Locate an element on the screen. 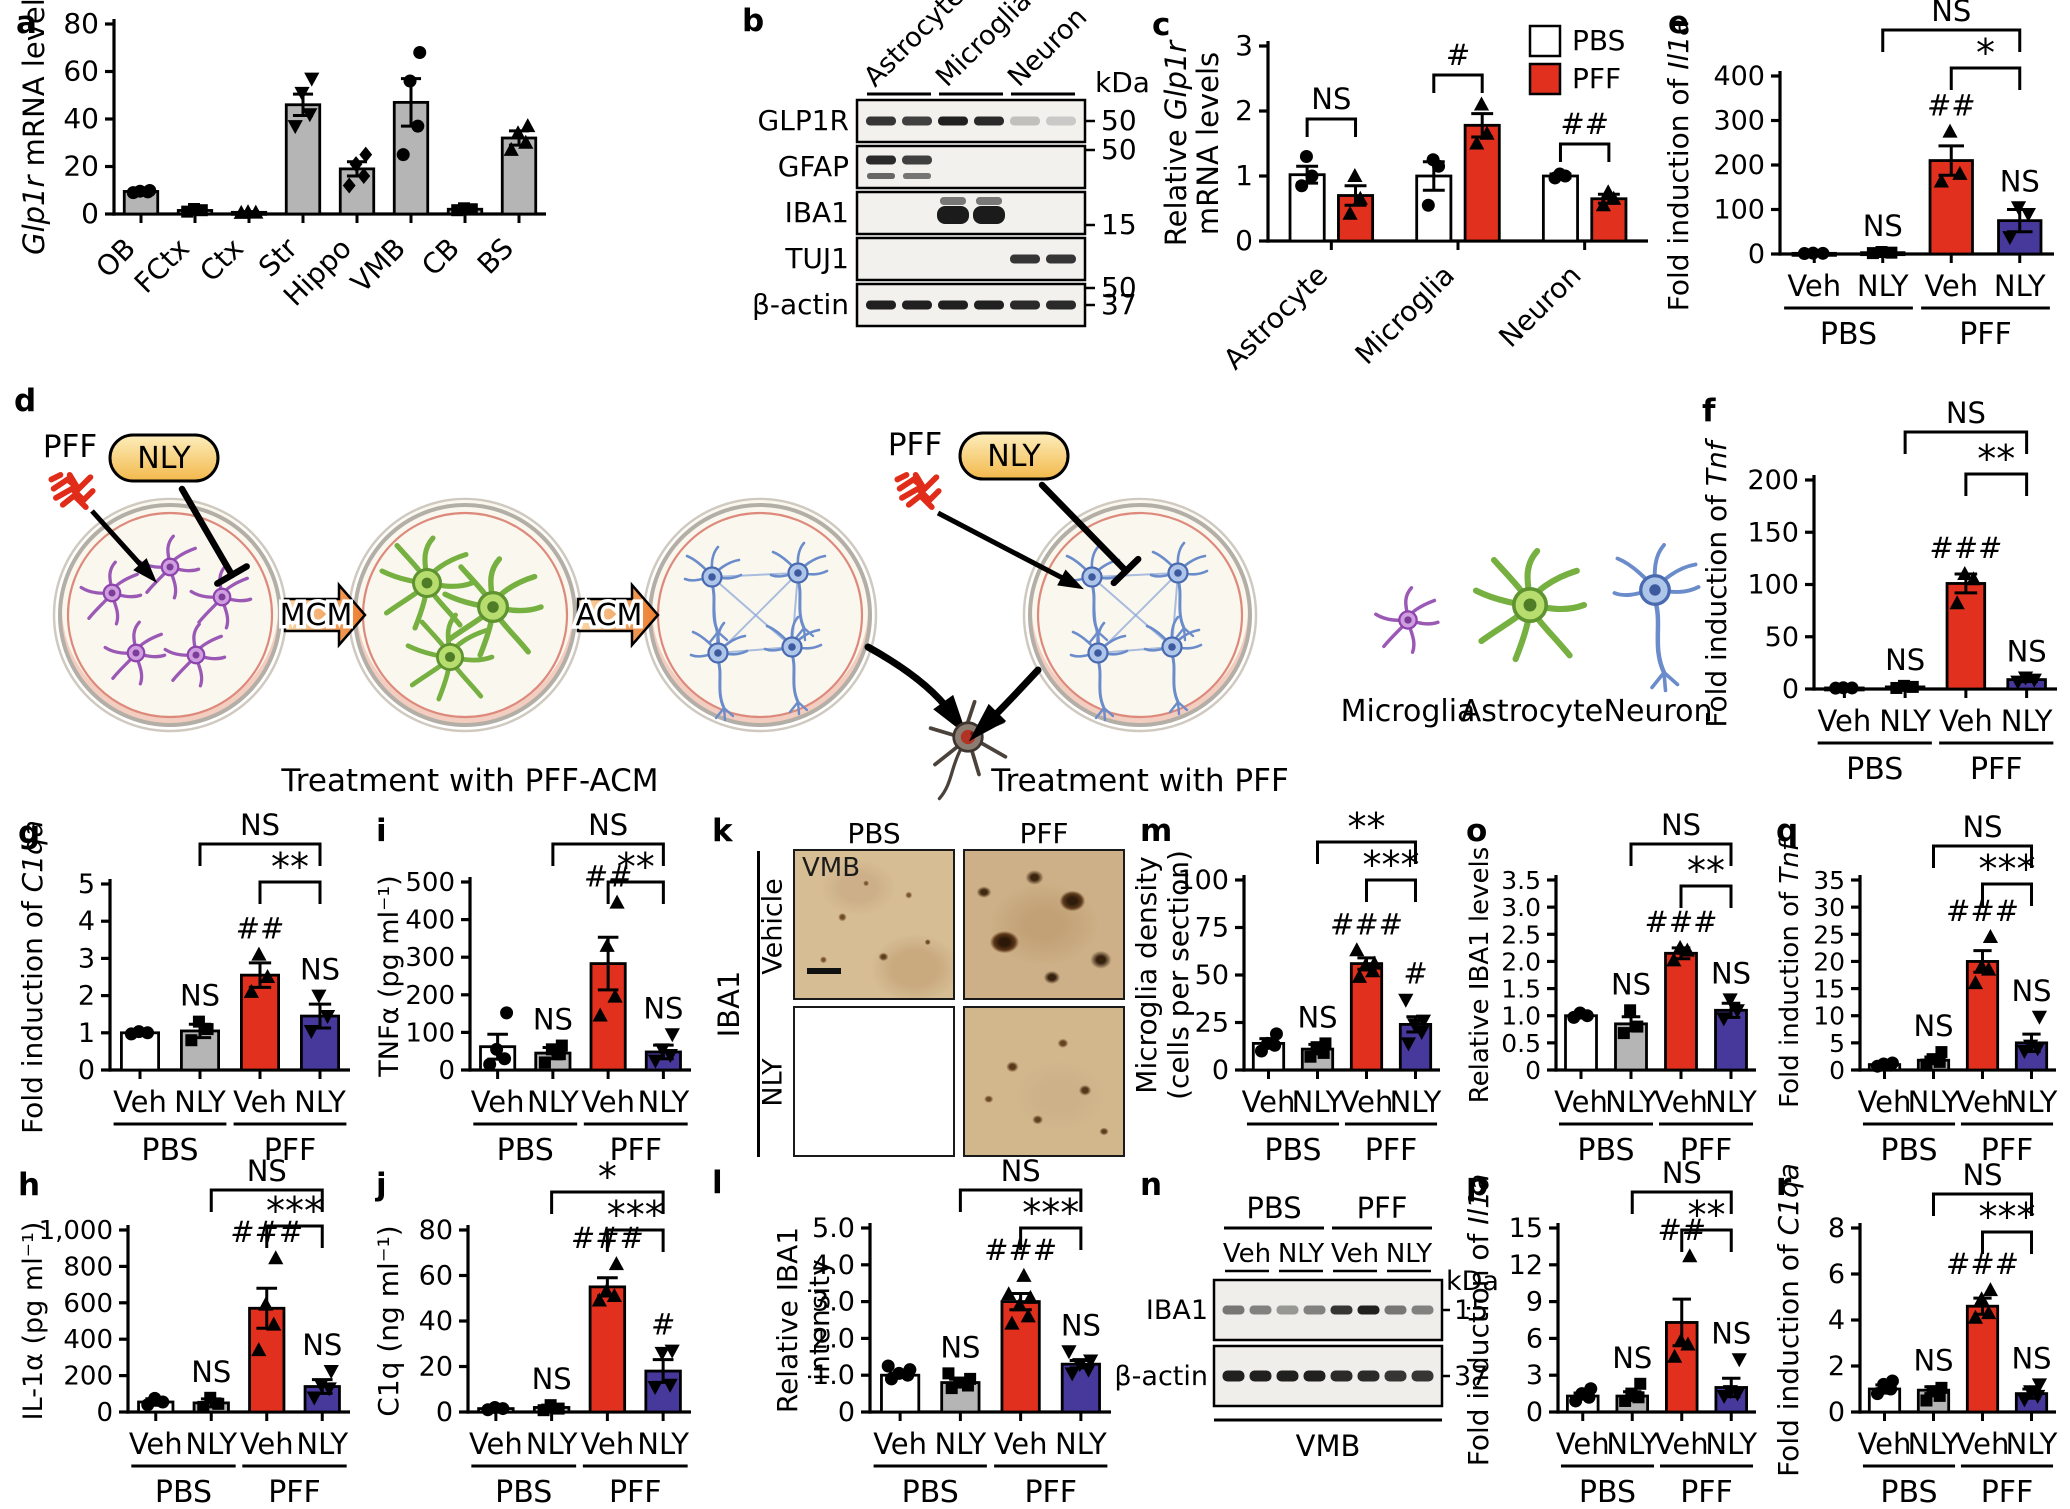  panel-letter-h: h is located at coordinates (29, 1185).